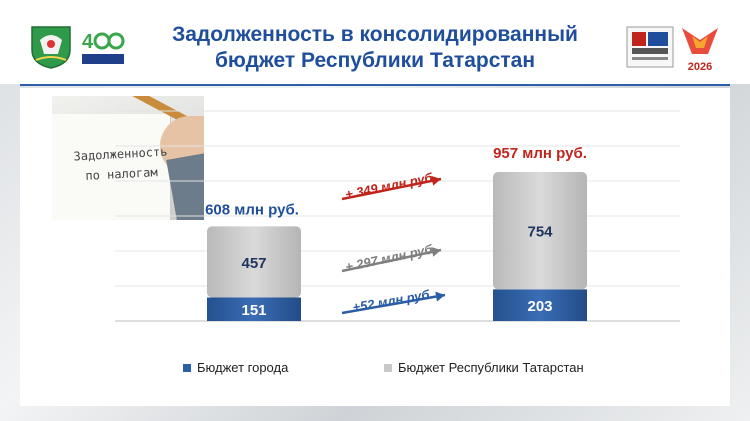 This screenshot has width=750, height=421. I want to click on change-arrow-republic-label: + 297 млн руб., so click(390, 258).